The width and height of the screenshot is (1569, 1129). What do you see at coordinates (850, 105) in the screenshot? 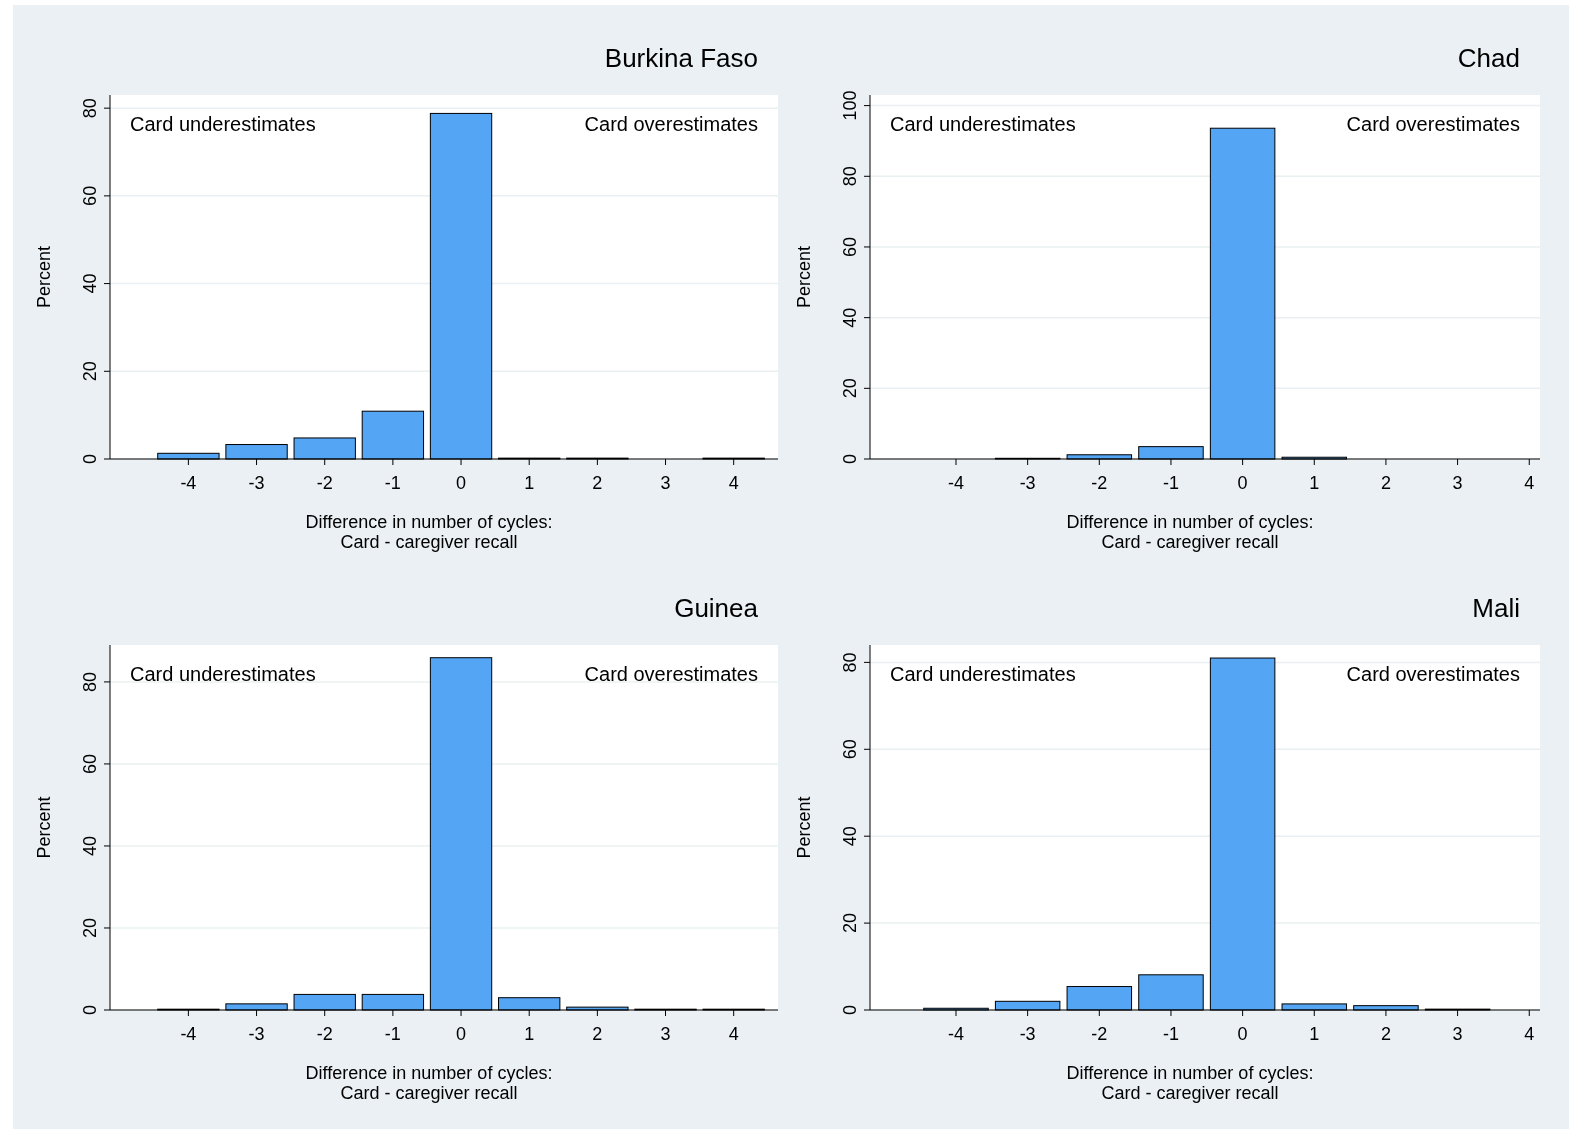
I see `y-tick-label: 100` at bounding box center [850, 105].